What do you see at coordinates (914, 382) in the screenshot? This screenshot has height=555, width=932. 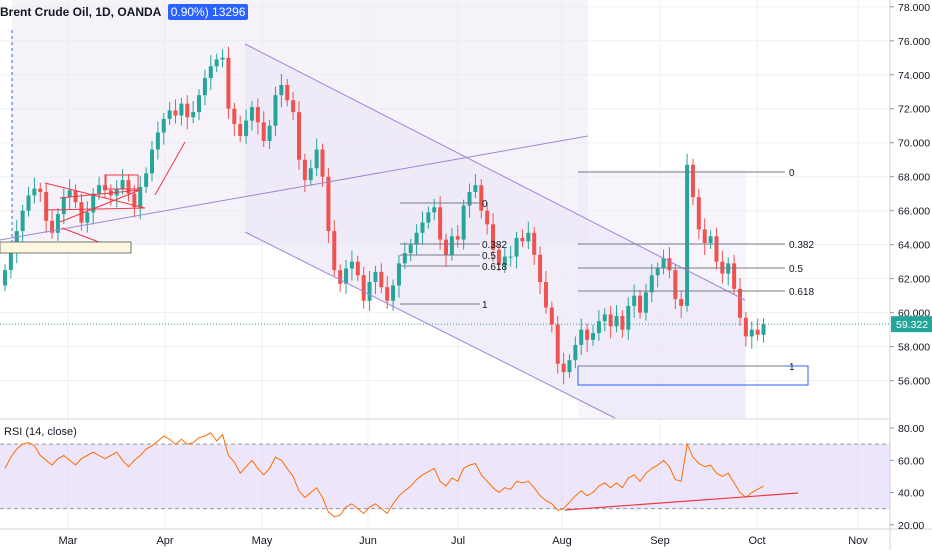 I see `y-tick-label: 56.000` at bounding box center [914, 382].